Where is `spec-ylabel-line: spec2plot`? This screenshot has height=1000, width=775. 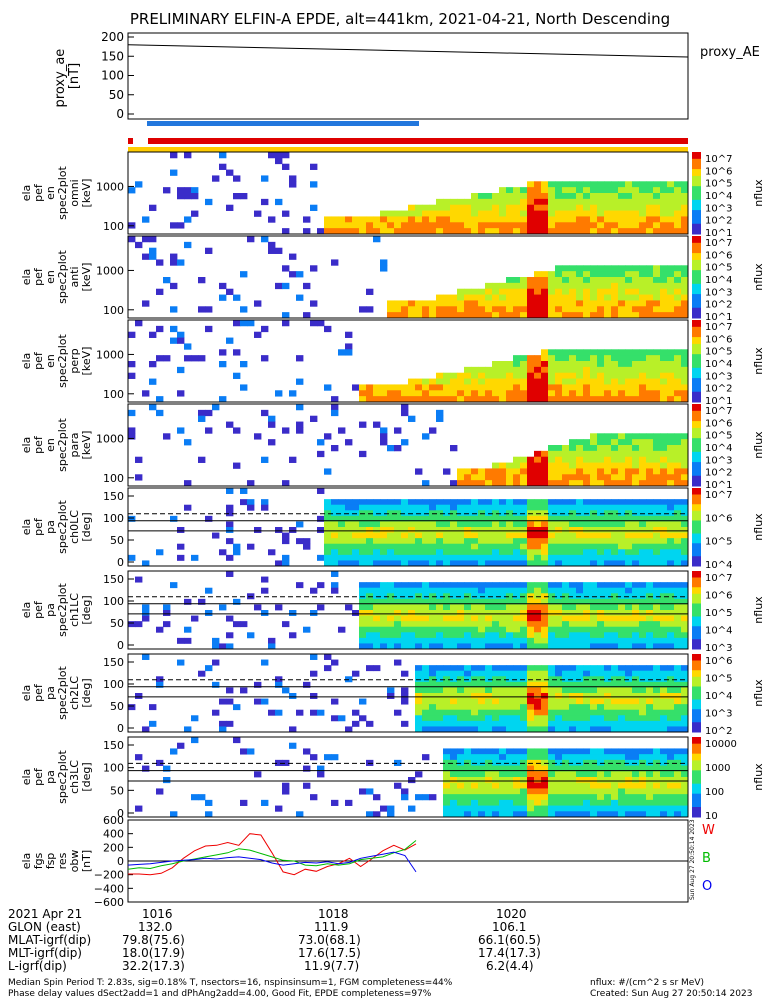 spec-ylabel-line: spec2plot is located at coordinates (62, 193).